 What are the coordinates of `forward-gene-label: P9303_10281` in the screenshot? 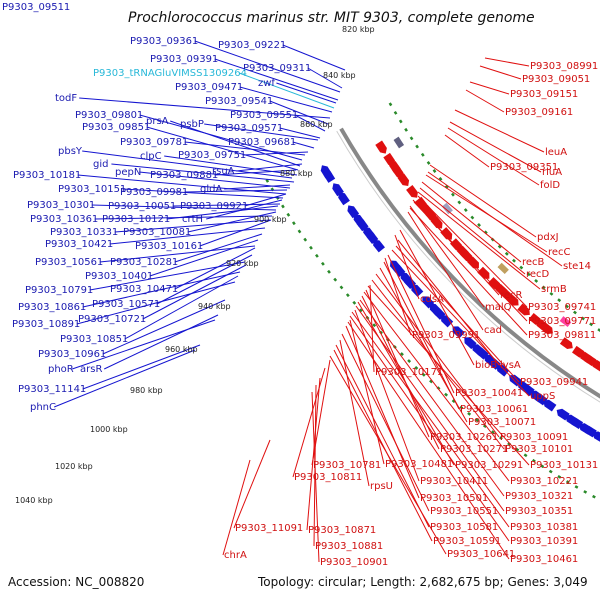 It's located at (144, 262).